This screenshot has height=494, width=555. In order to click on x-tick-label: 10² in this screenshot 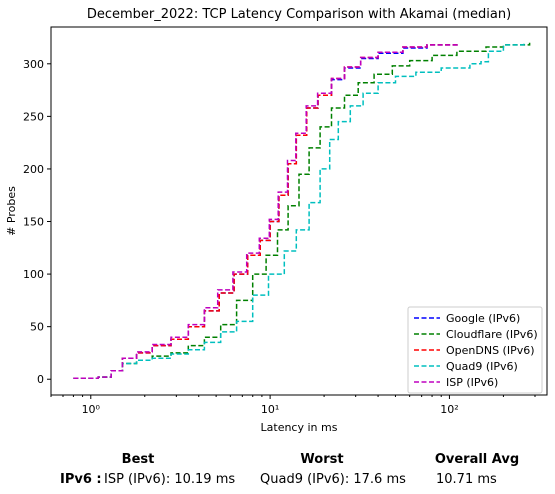, I will do `click(449, 409)`.